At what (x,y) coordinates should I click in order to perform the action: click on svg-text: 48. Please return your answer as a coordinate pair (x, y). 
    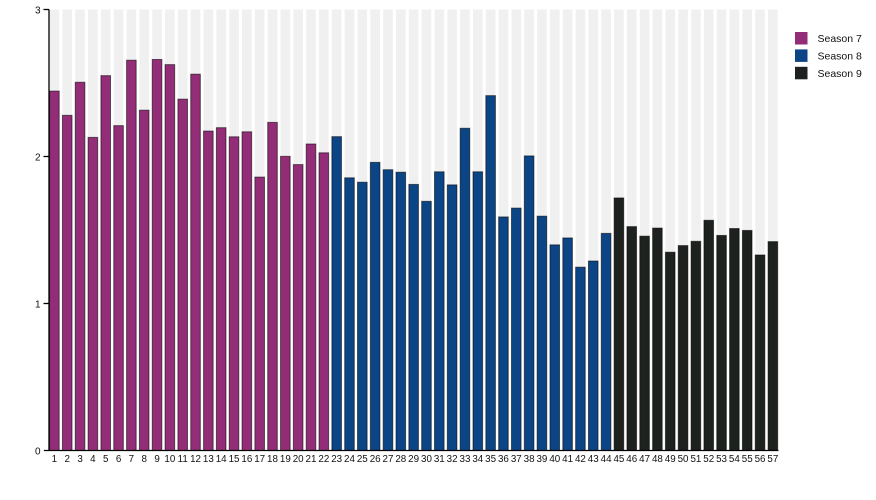
    Looking at the image, I should click on (657, 459).